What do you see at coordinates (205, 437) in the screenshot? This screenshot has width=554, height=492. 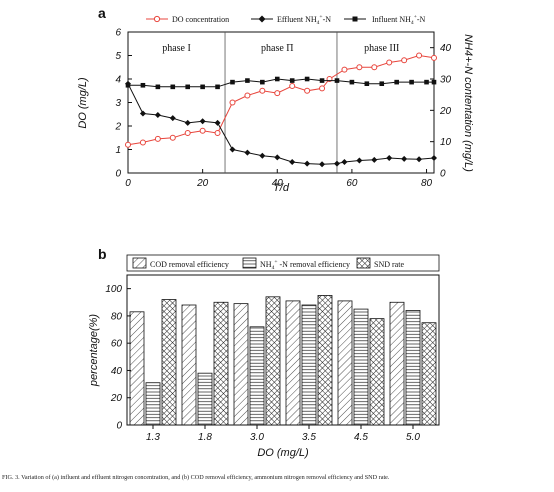 I see `x-tick-label: 1.8` at bounding box center [205, 437].